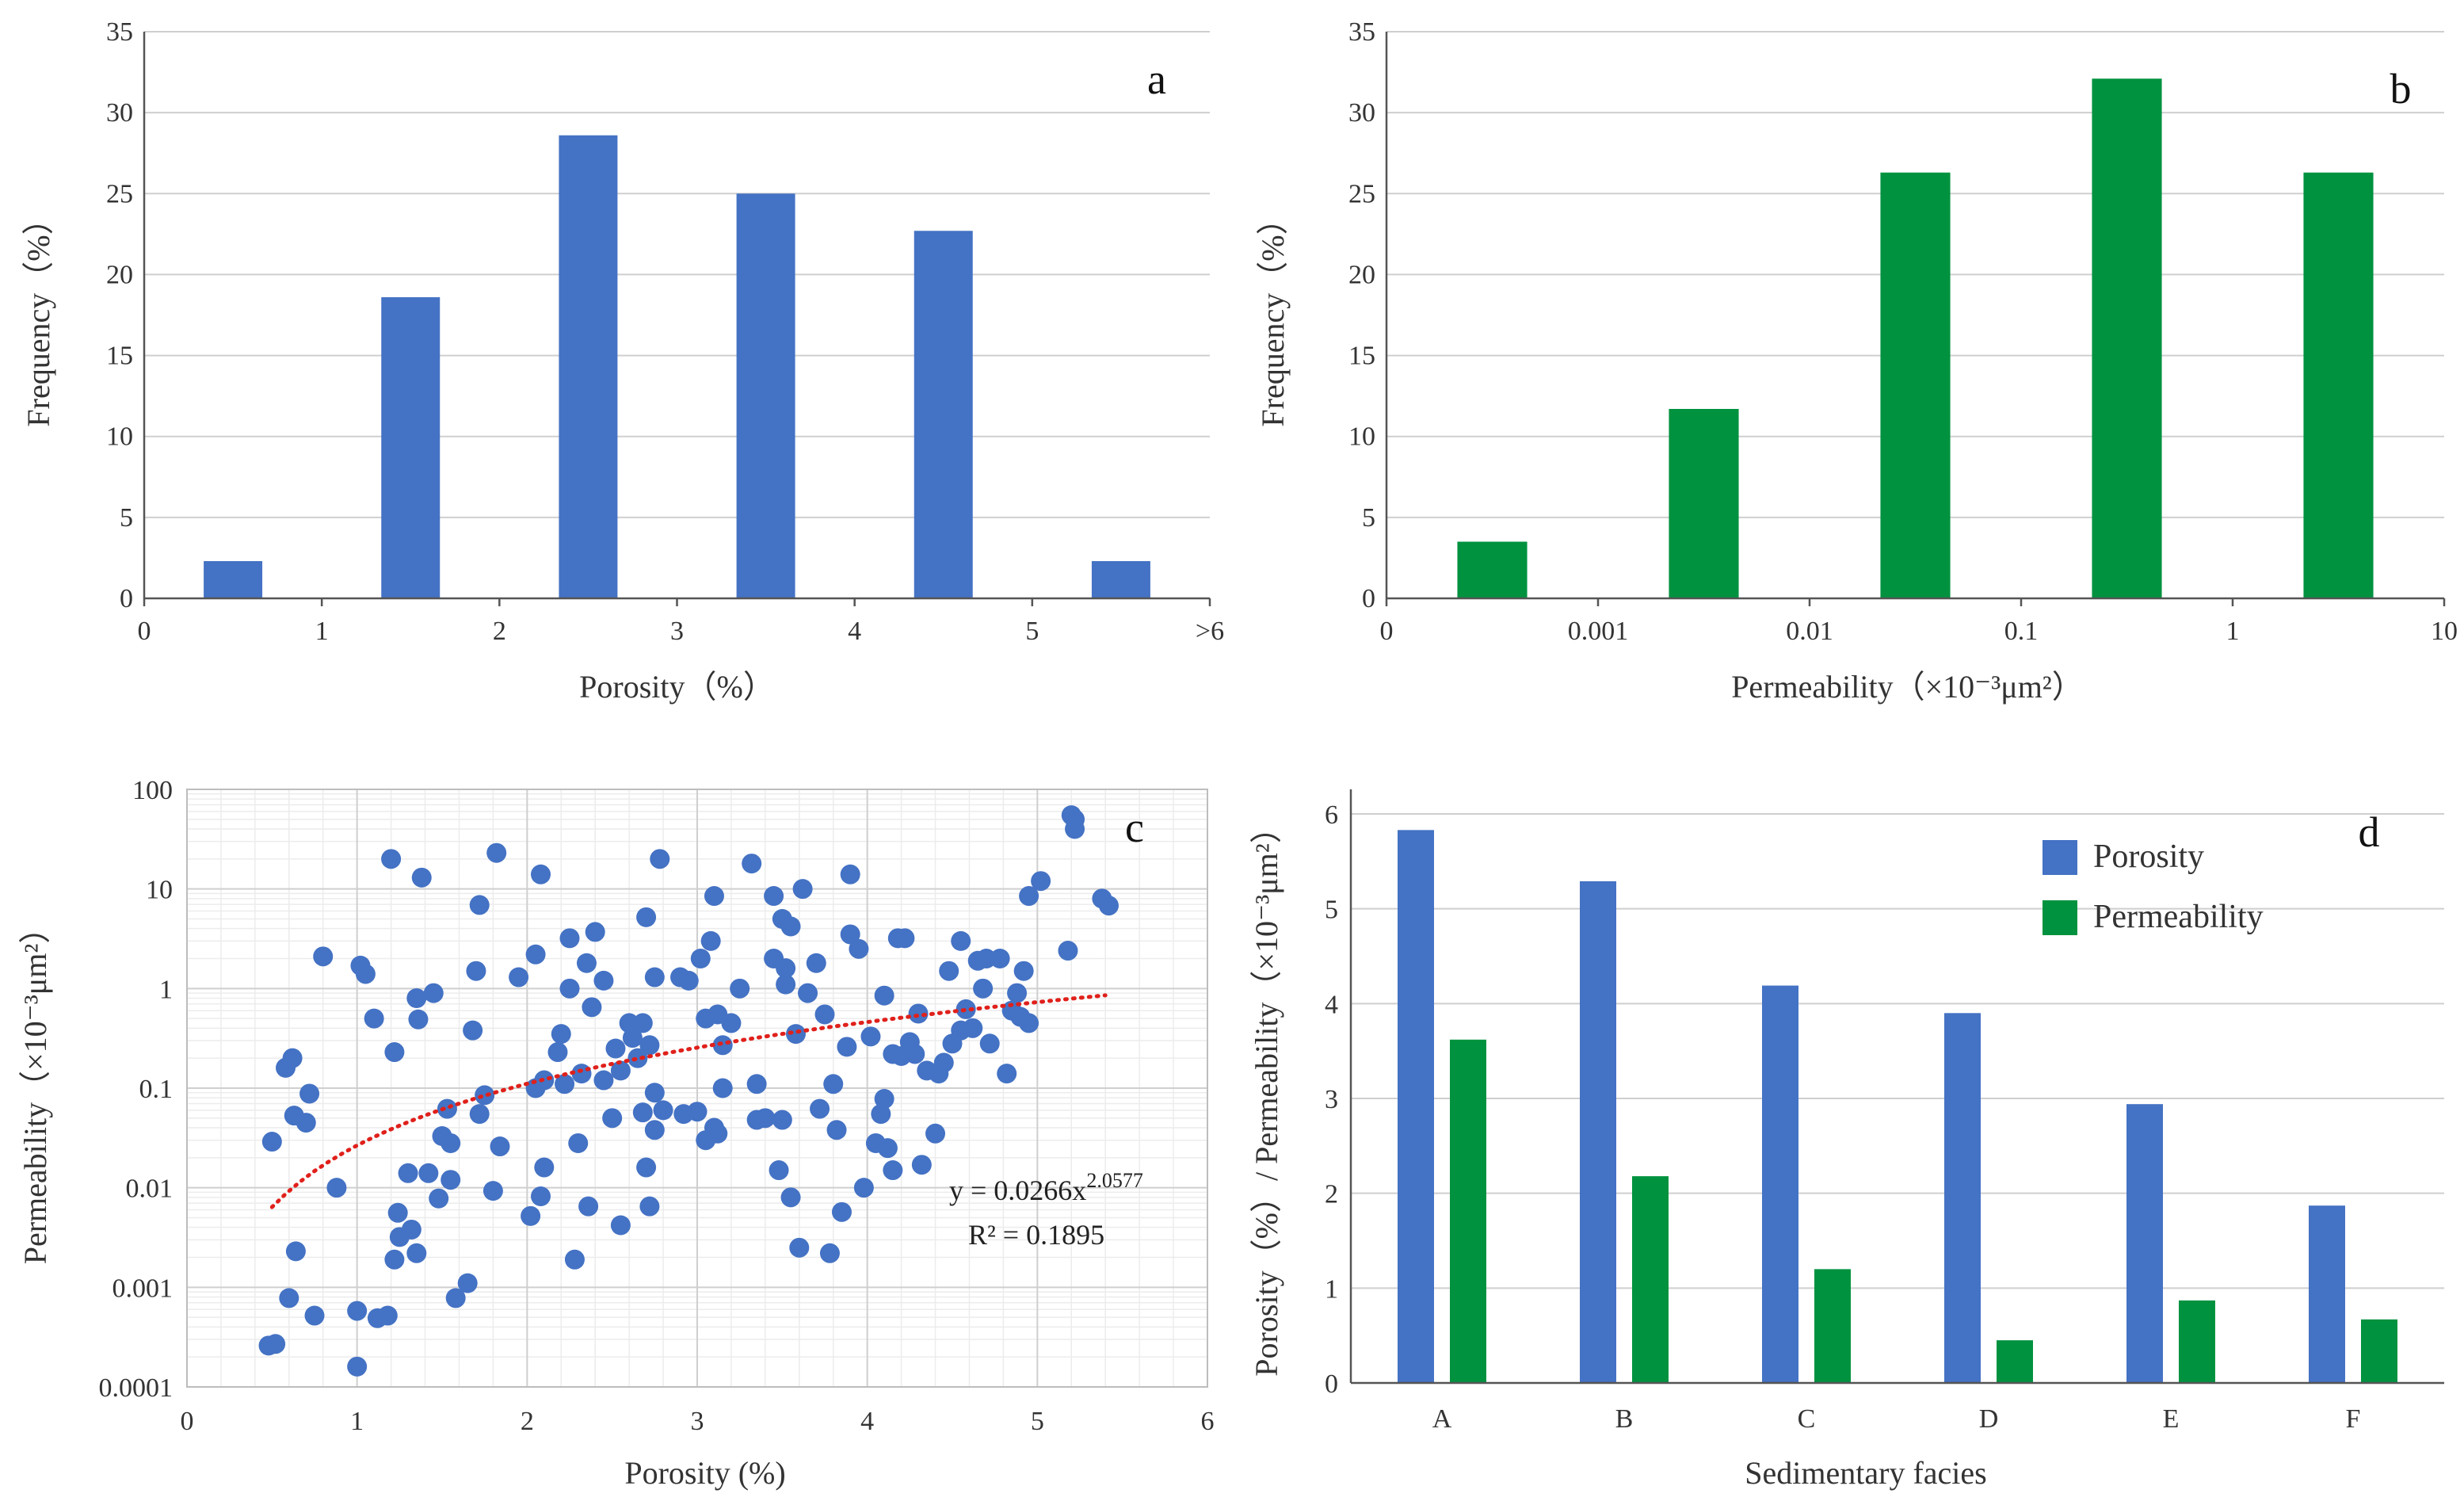  Describe the element at coordinates (1032, 631) in the screenshot. I see `panel-a-xtick-label: 5` at that location.